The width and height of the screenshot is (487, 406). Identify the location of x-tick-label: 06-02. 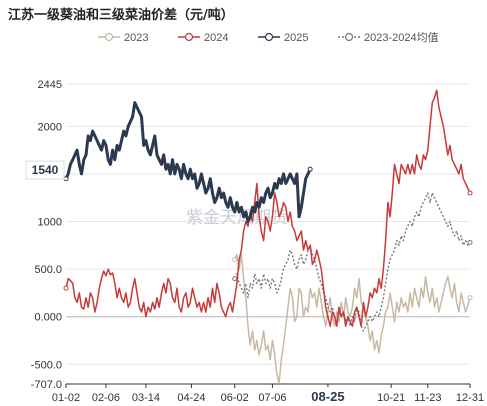
(235, 398).